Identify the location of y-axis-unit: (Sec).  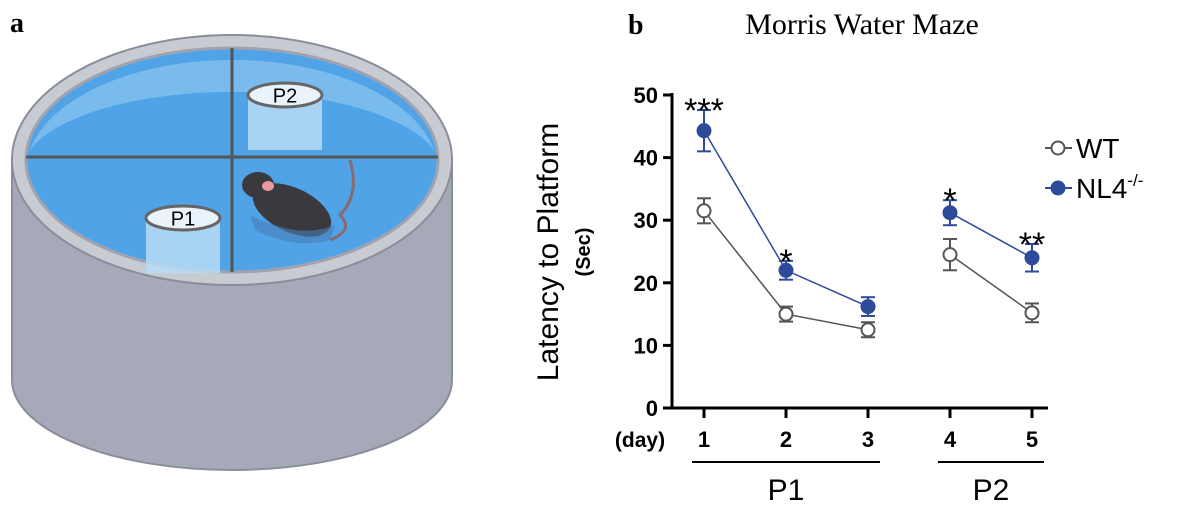
(584, 252).